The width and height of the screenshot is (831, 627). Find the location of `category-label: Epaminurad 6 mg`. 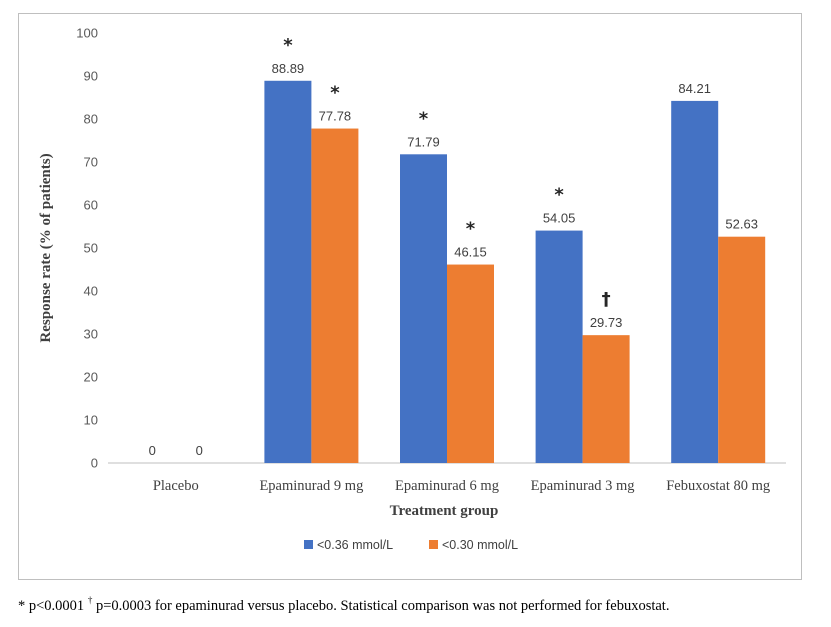

category-label: Epaminurad 6 mg is located at coordinates (447, 486).